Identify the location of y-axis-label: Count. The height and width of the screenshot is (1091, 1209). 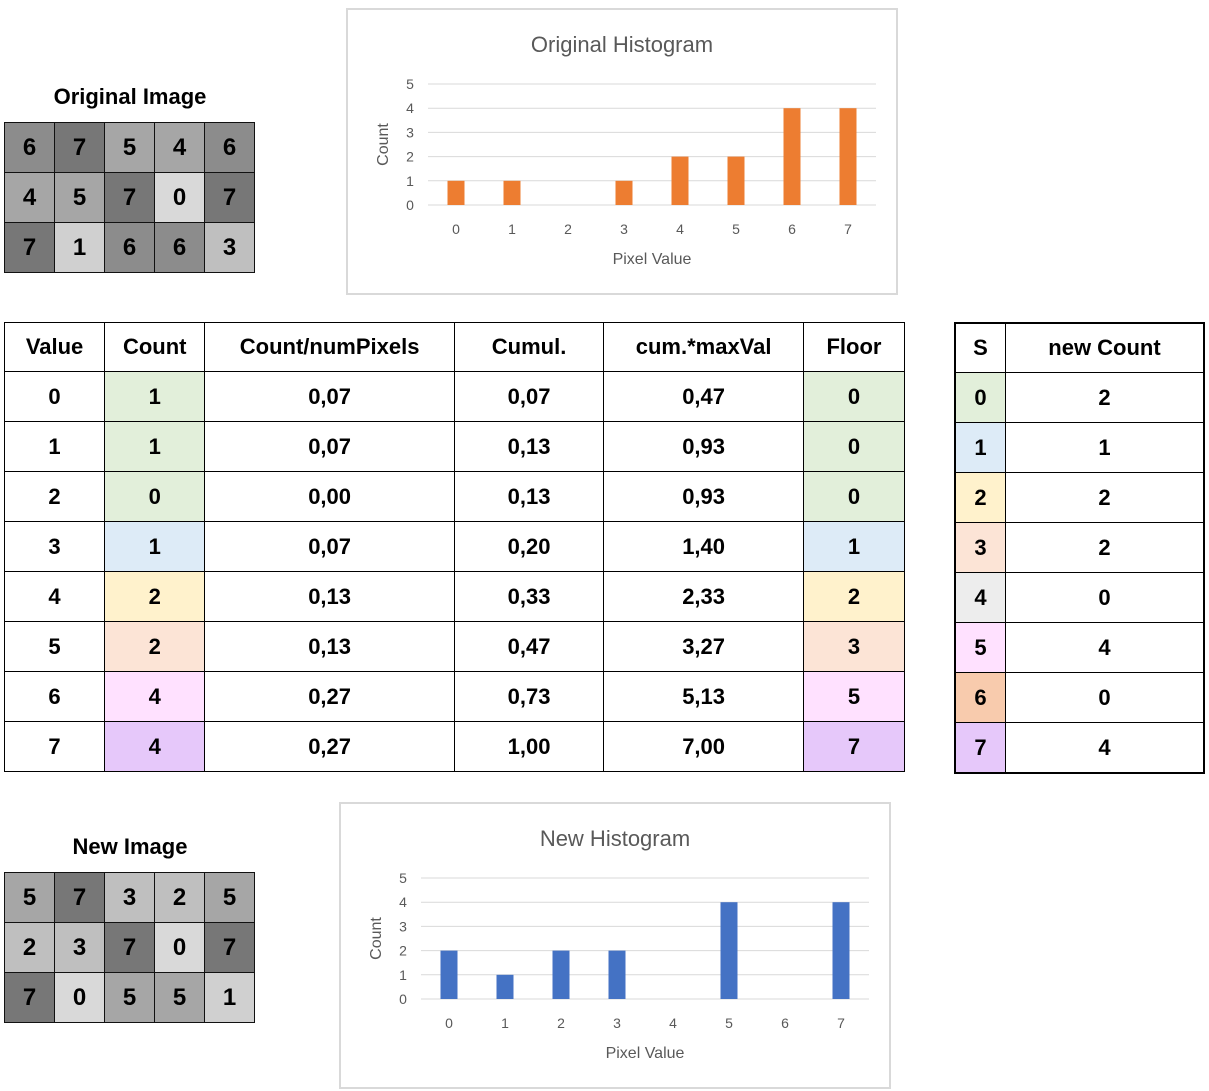
(376, 938).